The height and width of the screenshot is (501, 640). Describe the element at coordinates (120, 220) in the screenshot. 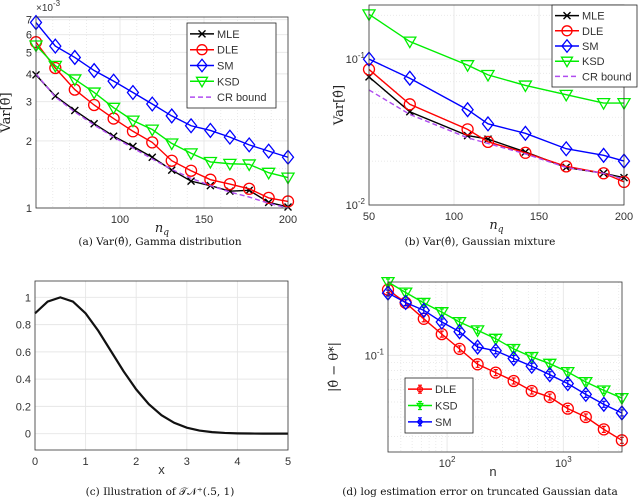

I see `x-tick-label: 100` at that location.